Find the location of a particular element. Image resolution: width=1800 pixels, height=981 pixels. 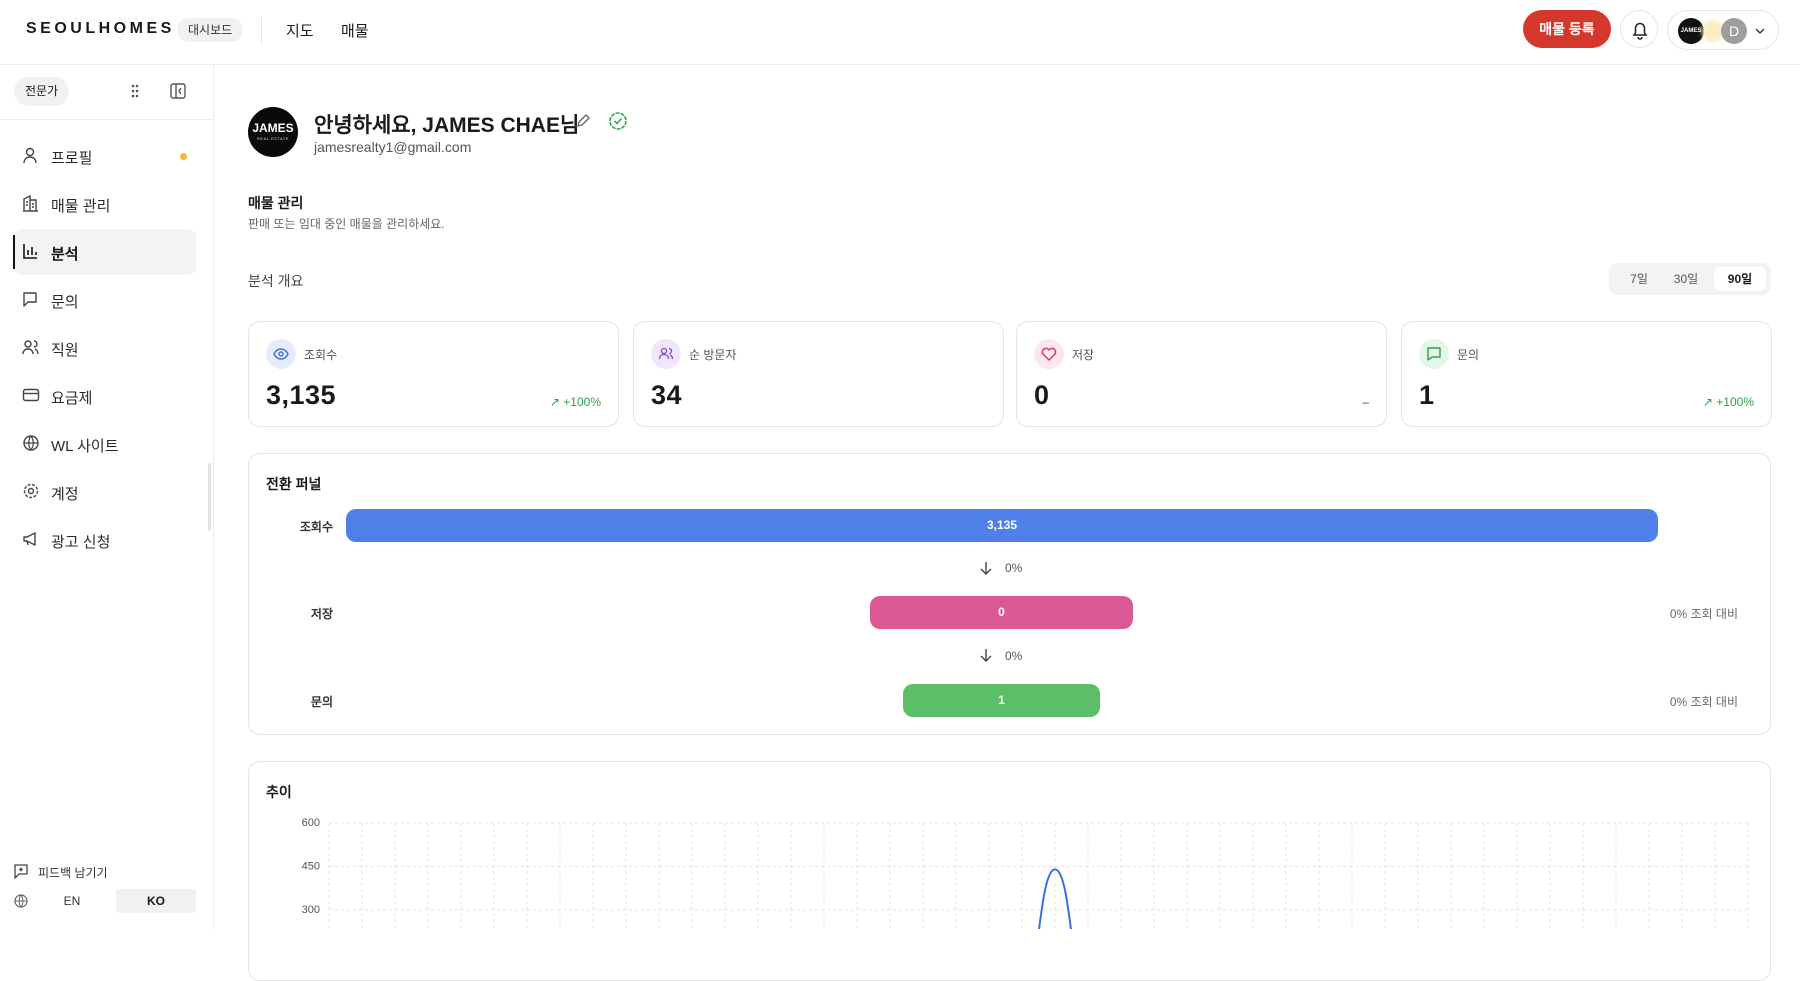

account-avatar: JAMES is located at coordinates (1691, 31).